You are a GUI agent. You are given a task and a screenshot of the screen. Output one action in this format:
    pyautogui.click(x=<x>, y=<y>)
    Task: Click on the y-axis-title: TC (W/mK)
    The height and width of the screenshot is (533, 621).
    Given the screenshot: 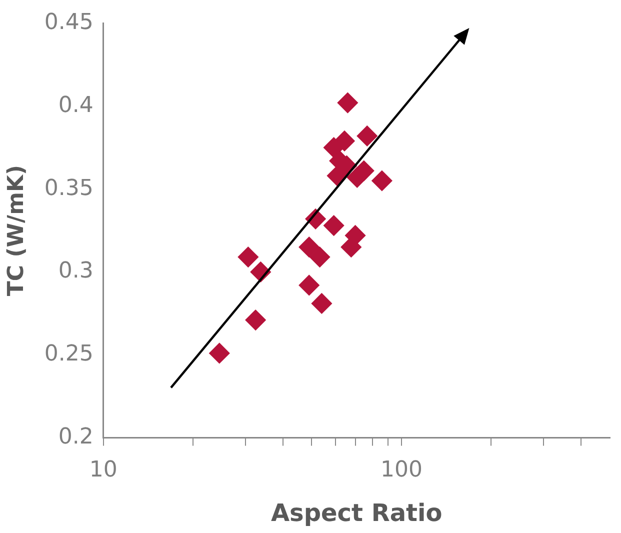 What is the action you would take?
    pyautogui.click(x=16, y=230)
    